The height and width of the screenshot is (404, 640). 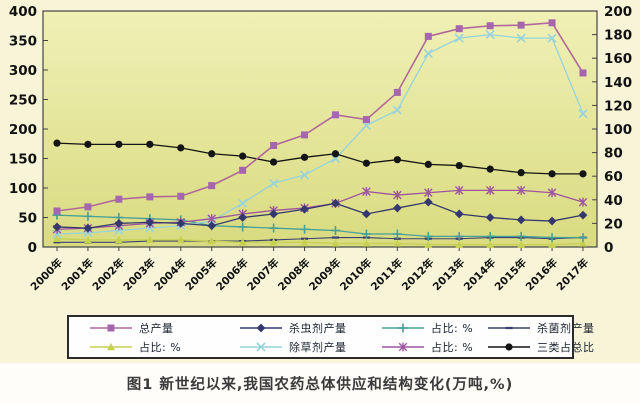 I want to click on x-axis-year-label: 2009年, so click(x=325, y=275).